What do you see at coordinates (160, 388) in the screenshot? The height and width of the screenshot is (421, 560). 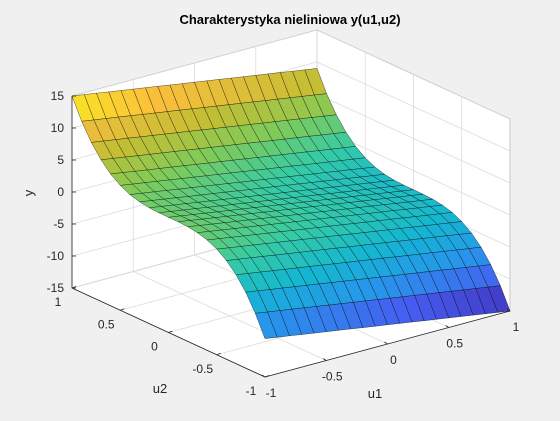 I see `y-axis-label: u2` at bounding box center [160, 388].